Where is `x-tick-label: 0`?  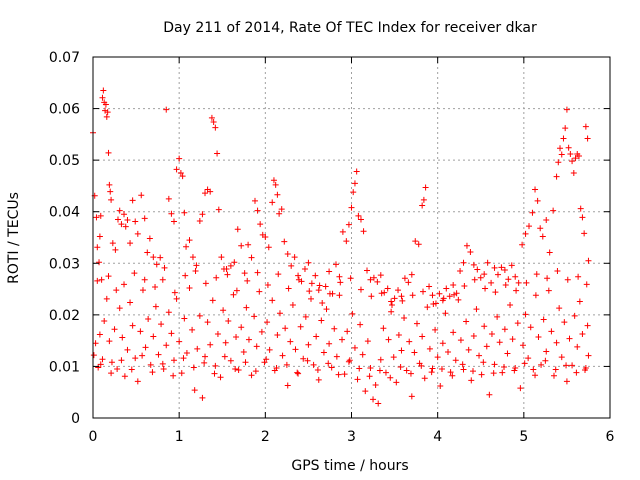 x-tick-label: 0 is located at coordinates (93, 437).